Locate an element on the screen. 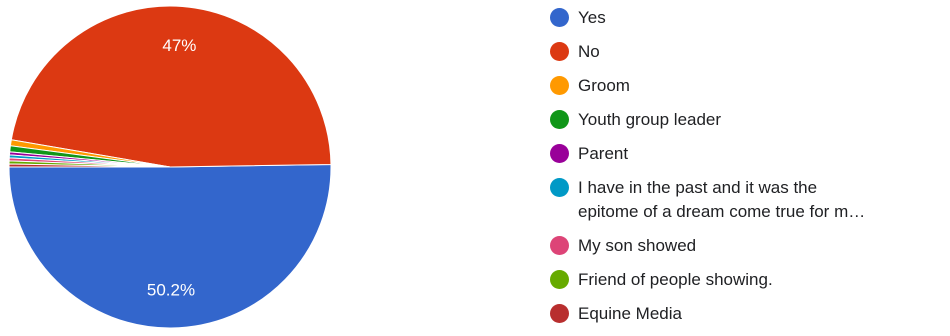  legend-item-2: Groom is located at coordinates (748, 86).